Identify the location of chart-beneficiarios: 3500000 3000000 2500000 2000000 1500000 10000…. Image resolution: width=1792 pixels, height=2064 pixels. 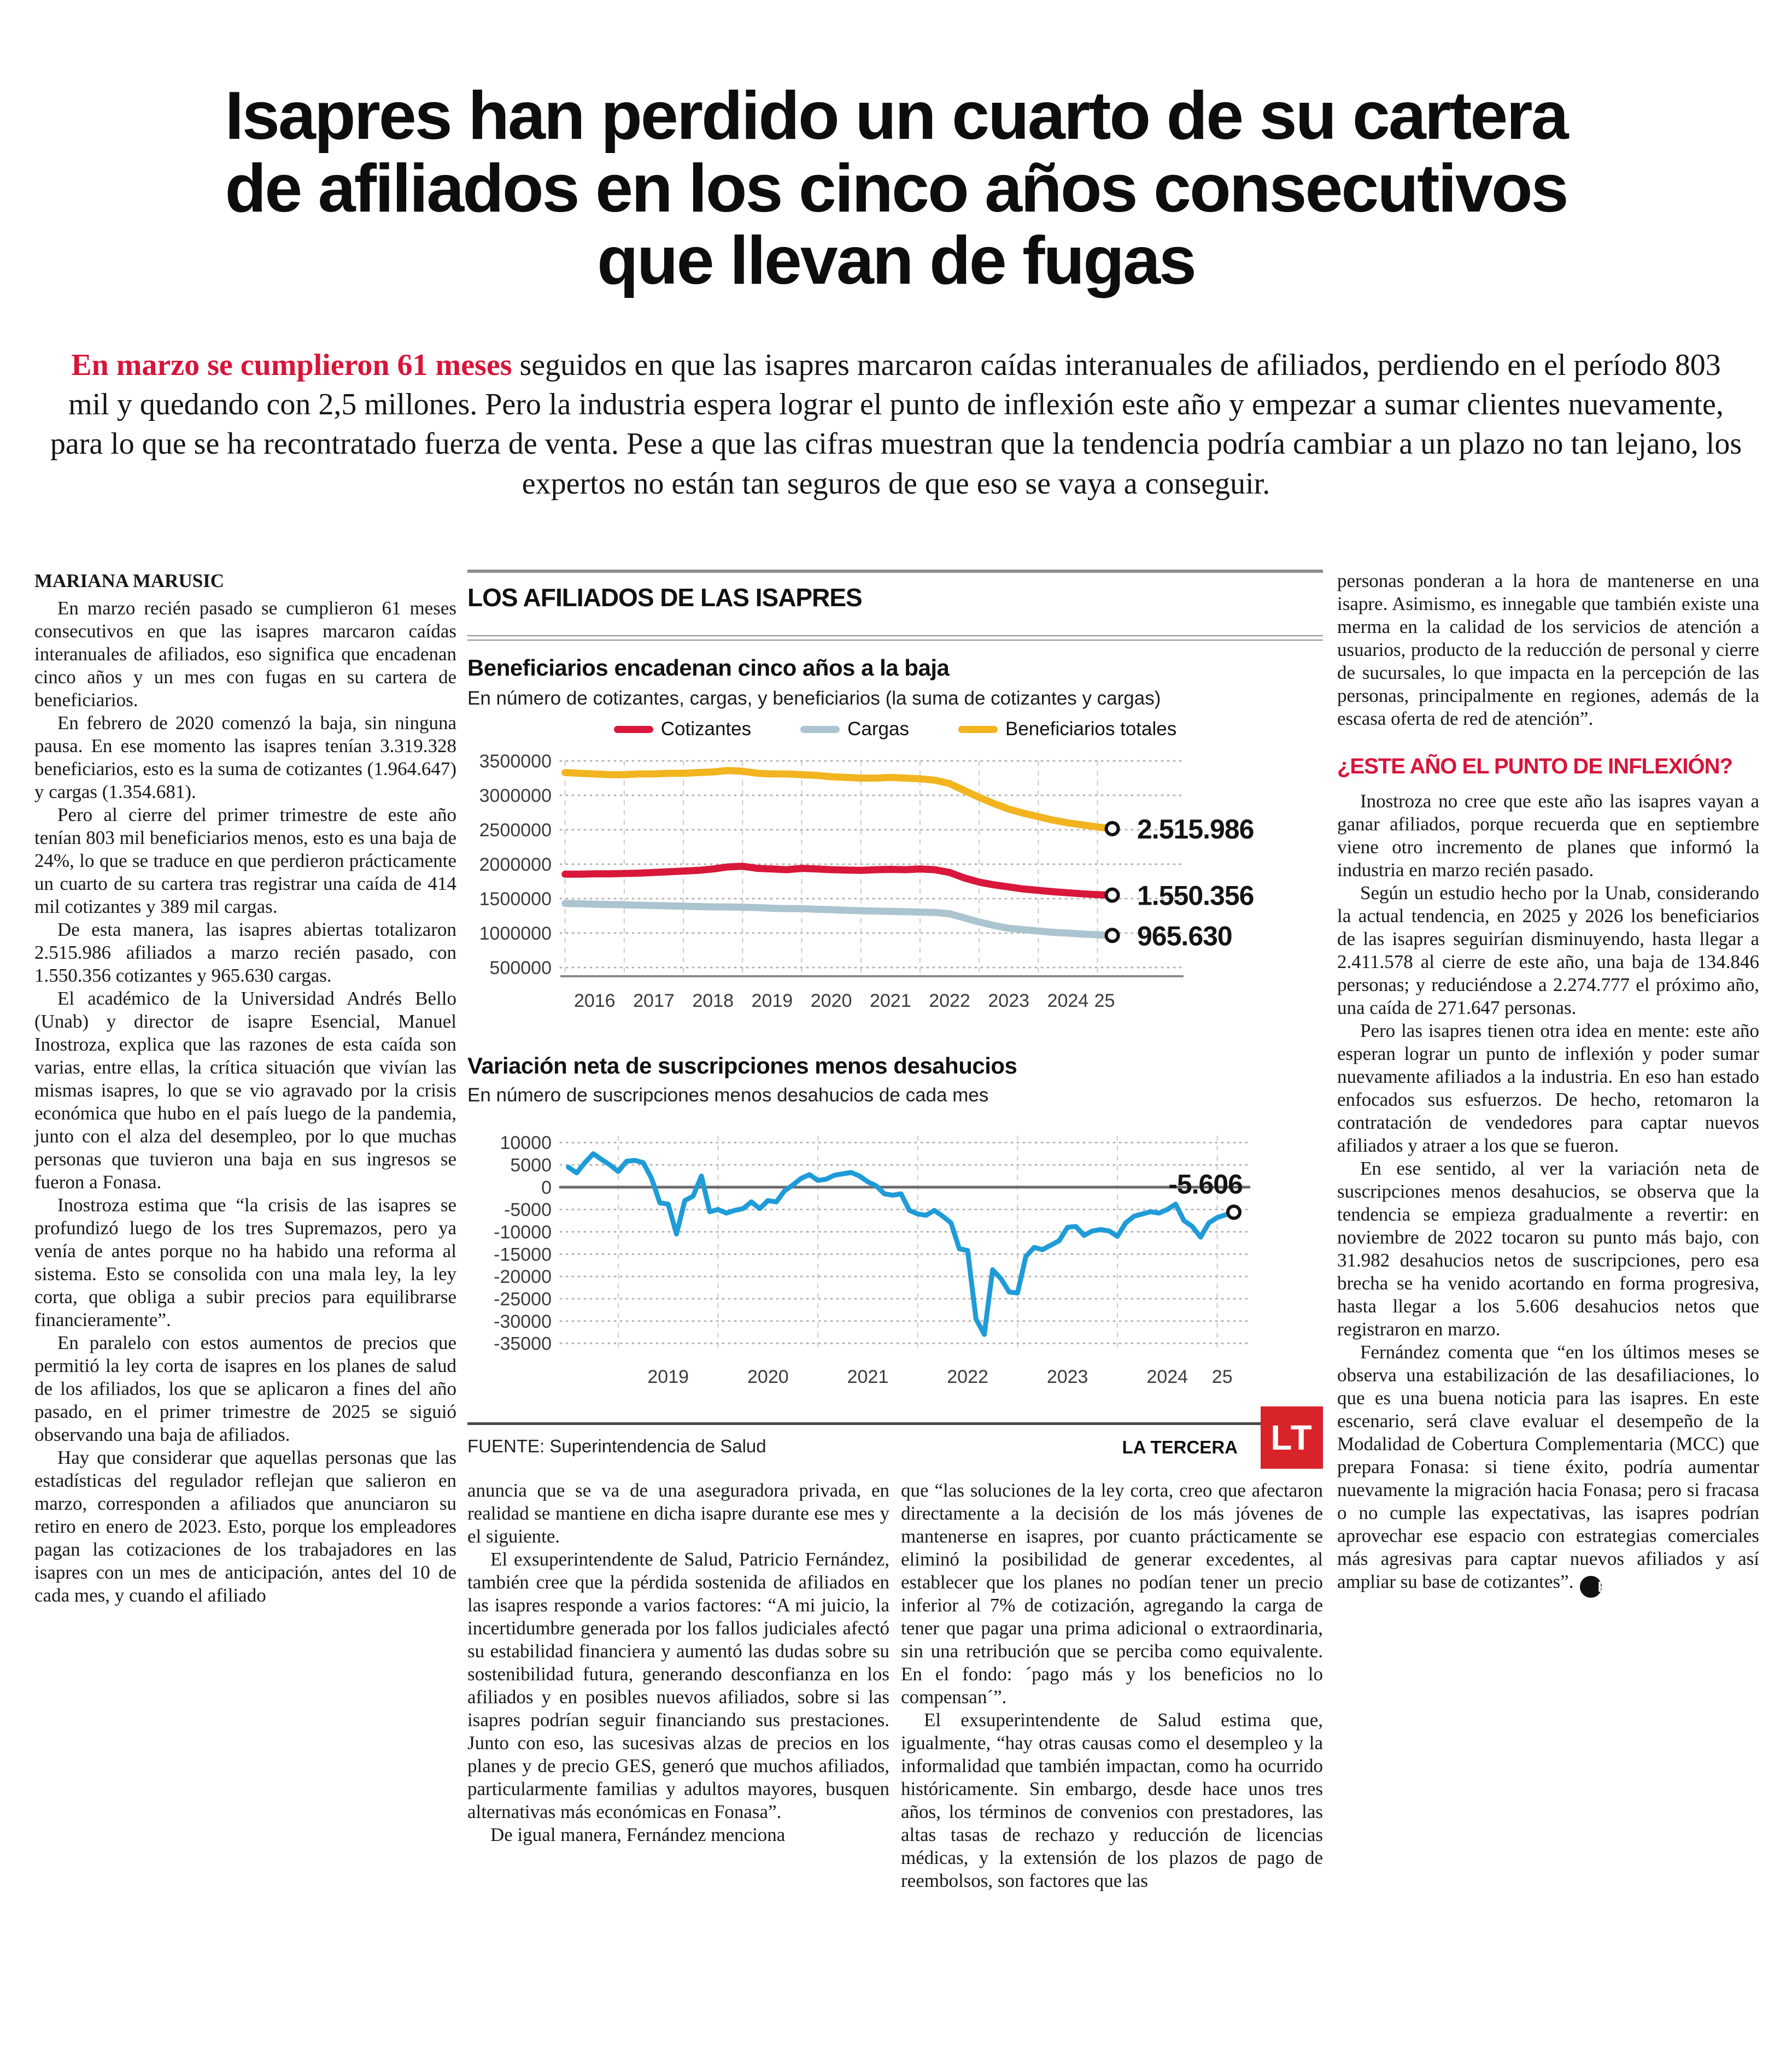
(867, 881).